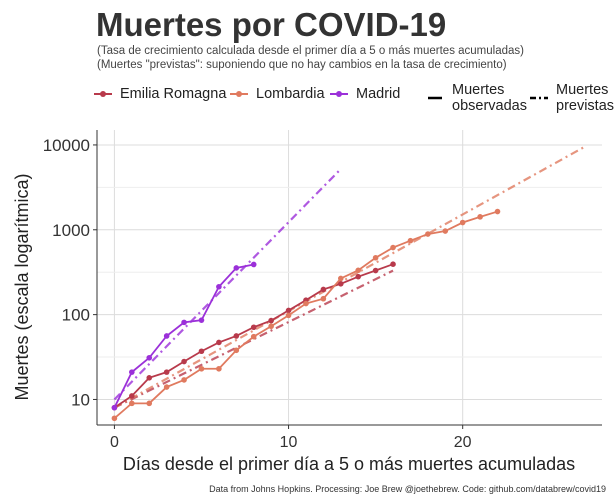 Image resolution: width=616 pixels, height=500 pixels. I want to click on legend-key-lombardia, so click(239, 94).